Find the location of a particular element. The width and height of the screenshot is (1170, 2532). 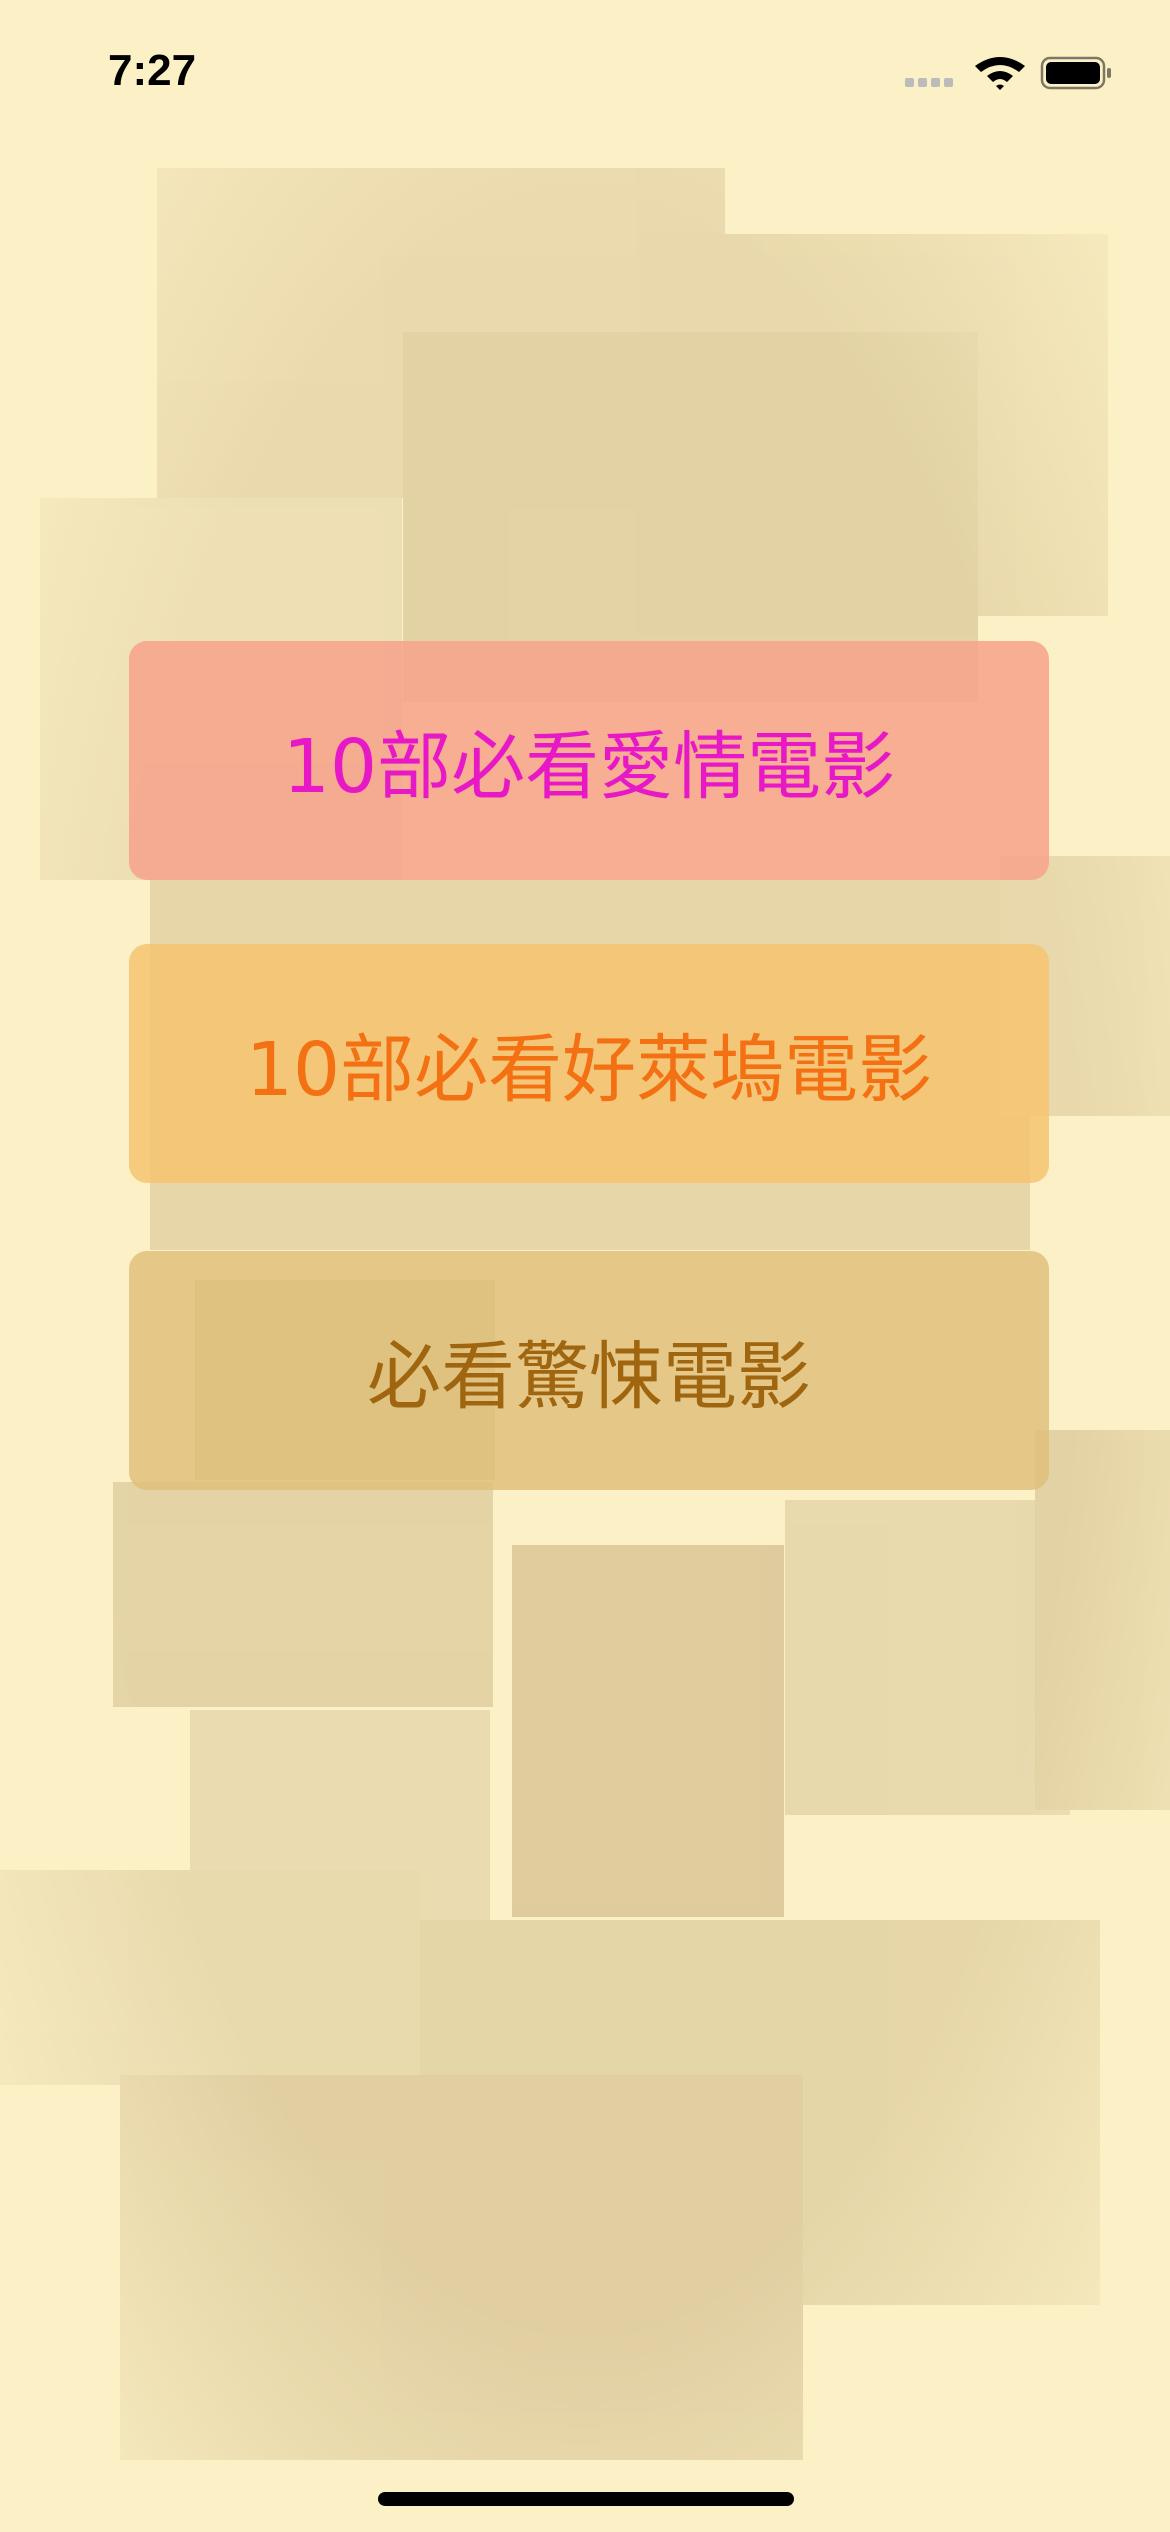

thriller-button: 必看驚悚電影 is located at coordinates (589, 1370).